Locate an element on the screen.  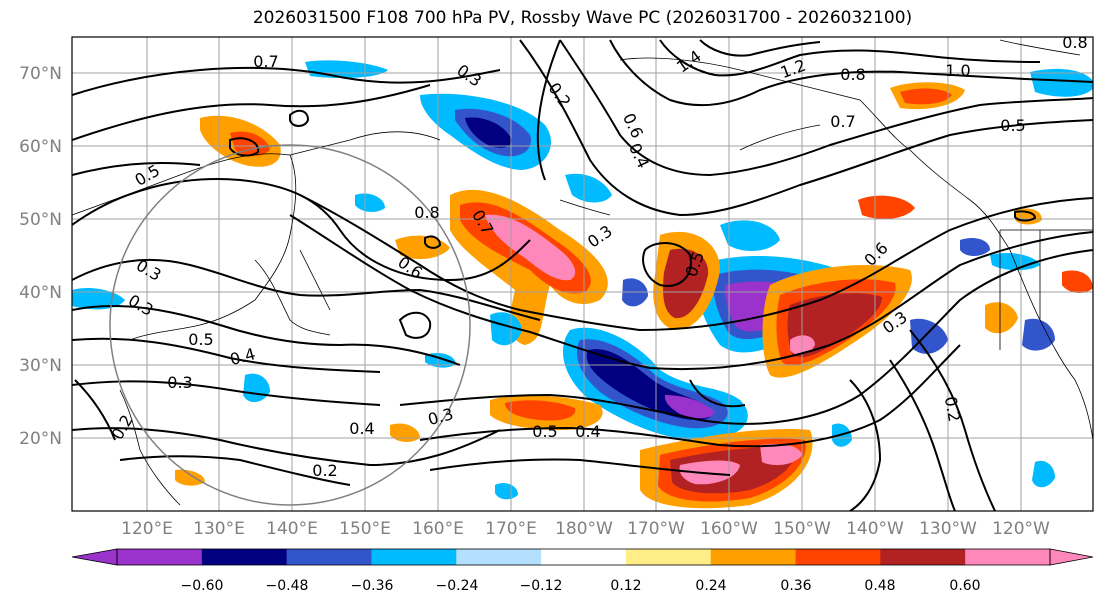
lon-label: 120°W is located at coordinates (1021, 529).